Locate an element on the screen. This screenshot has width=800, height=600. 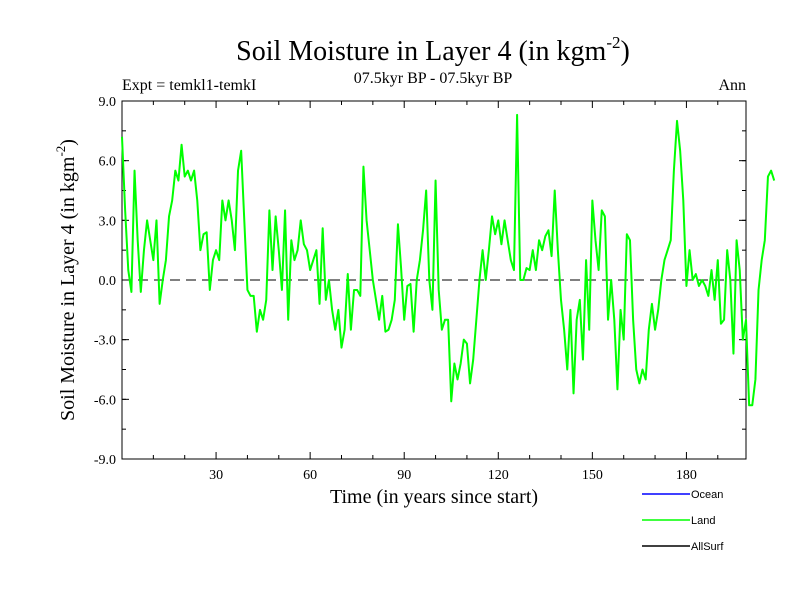
x-tick-label: 90 is located at coordinates (404, 475).